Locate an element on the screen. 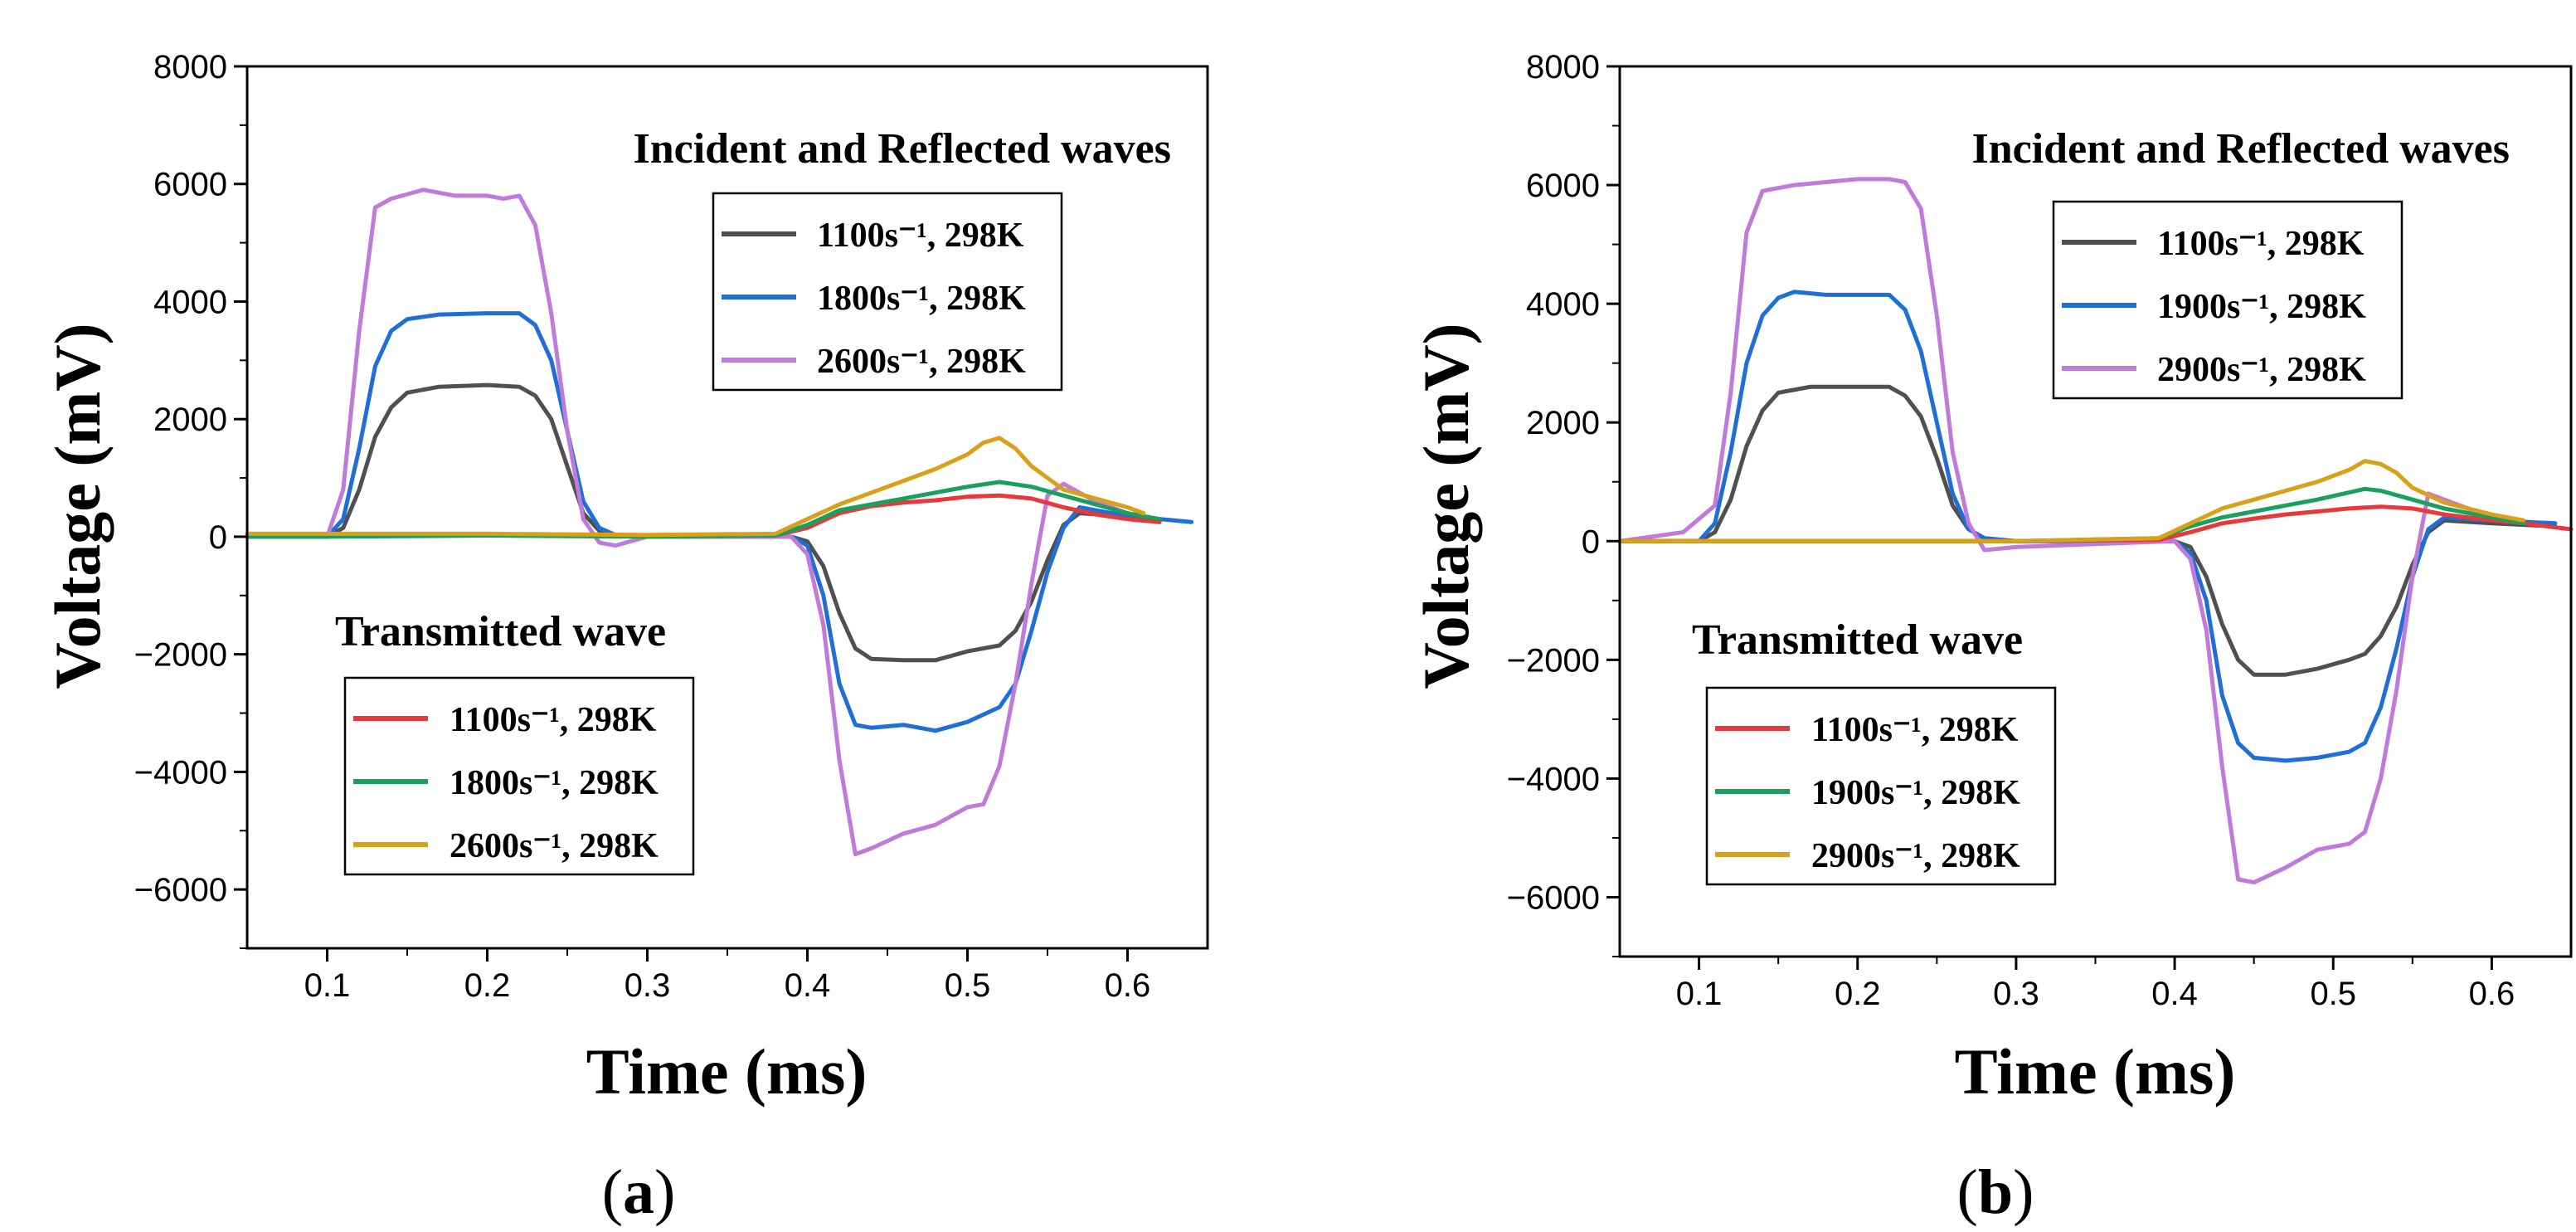 The width and height of the screenshot is (2576, 1232). panel-label-b: (b) is located at coordinates (1996, 1192).